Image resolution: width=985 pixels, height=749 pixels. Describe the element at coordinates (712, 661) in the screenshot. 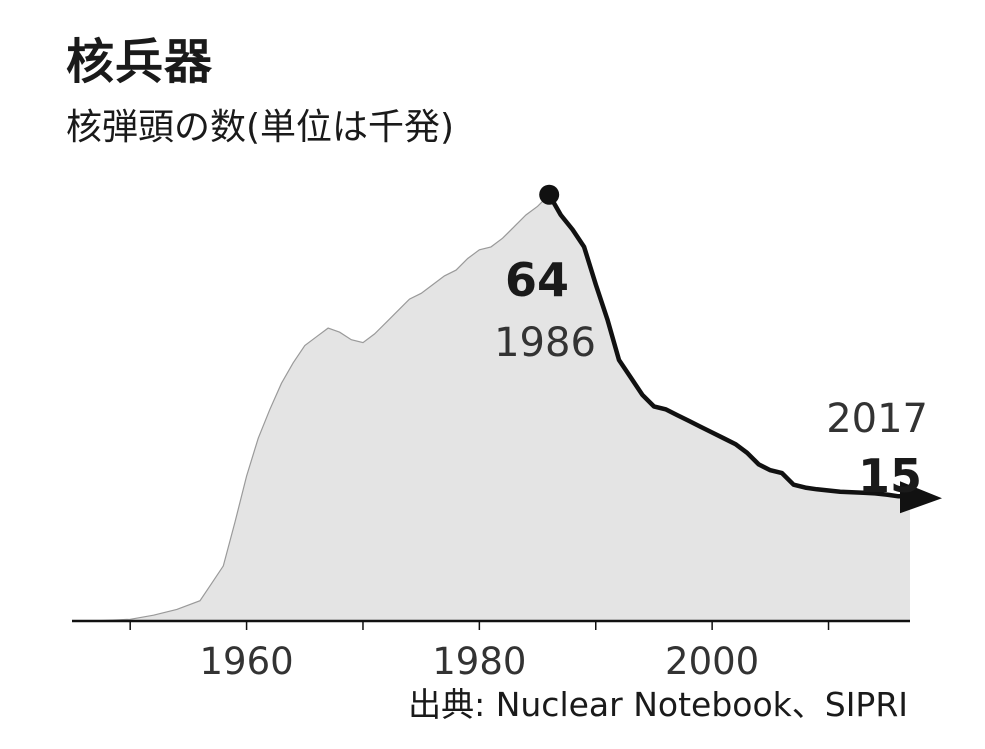

I see `x-tick-label: 2000` at that location.